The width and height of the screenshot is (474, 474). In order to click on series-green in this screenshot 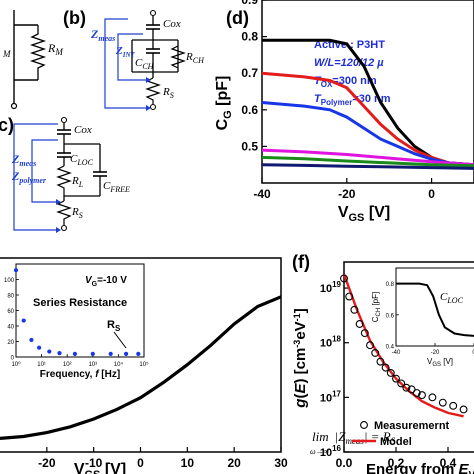, I will do `click(367, 161)`.